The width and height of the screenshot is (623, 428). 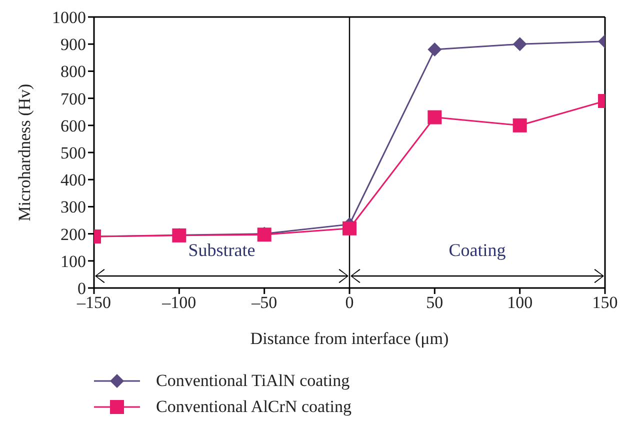 I want to click on y-tick-label: 300, so click(x=73, y=207).